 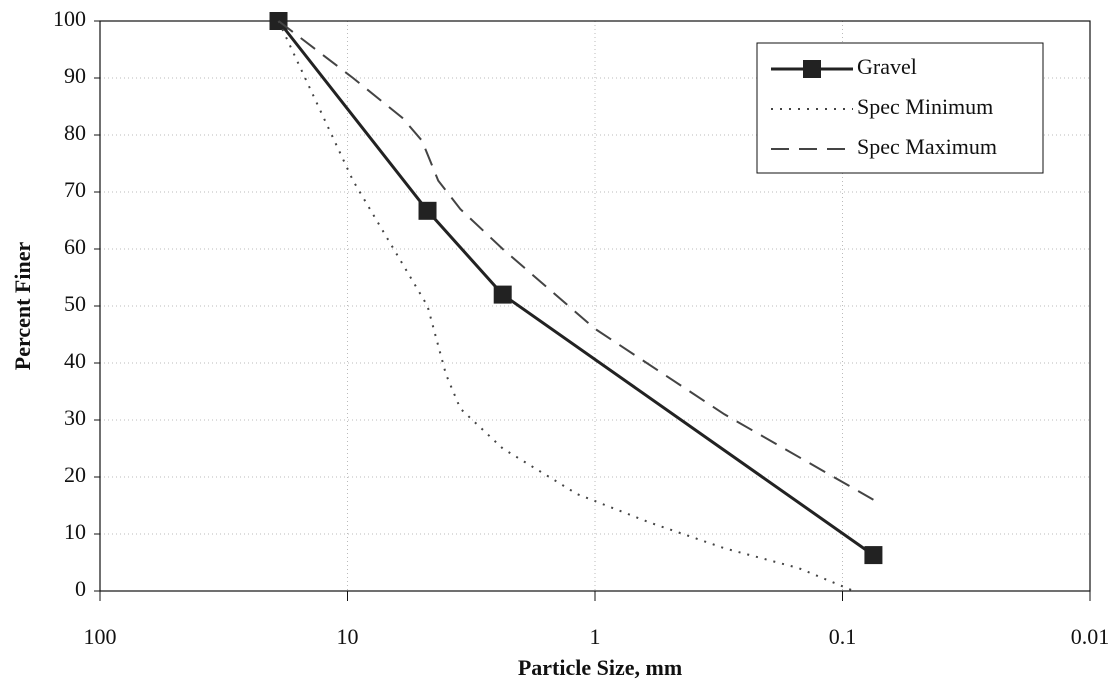 I want to click on legend-marker, so click(x=812, y=69).